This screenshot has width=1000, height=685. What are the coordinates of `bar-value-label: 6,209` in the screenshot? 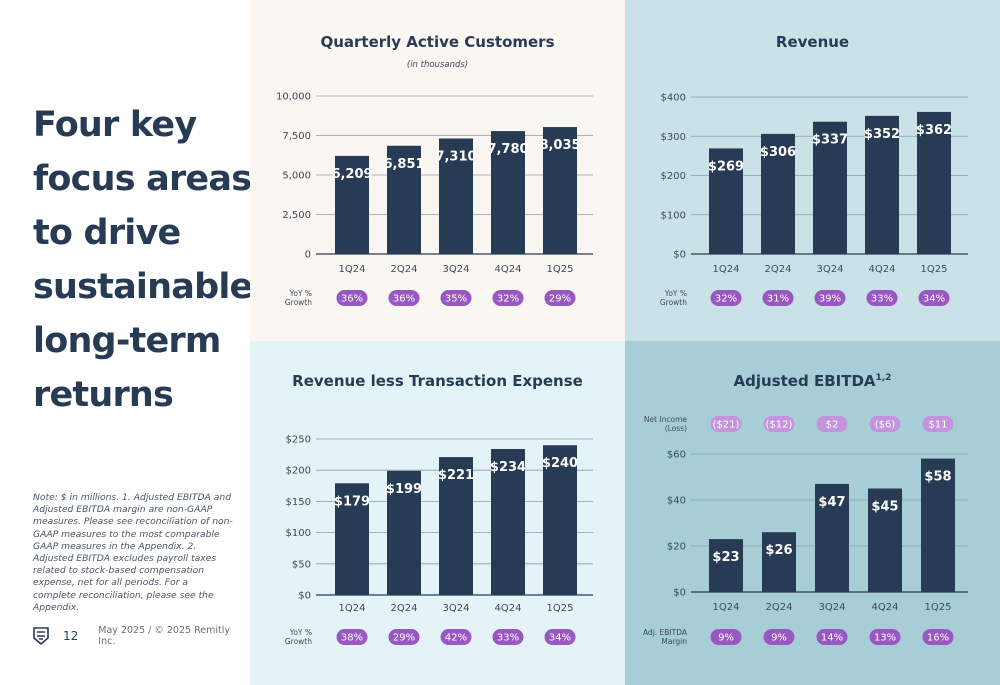 It's located at (351, 174).